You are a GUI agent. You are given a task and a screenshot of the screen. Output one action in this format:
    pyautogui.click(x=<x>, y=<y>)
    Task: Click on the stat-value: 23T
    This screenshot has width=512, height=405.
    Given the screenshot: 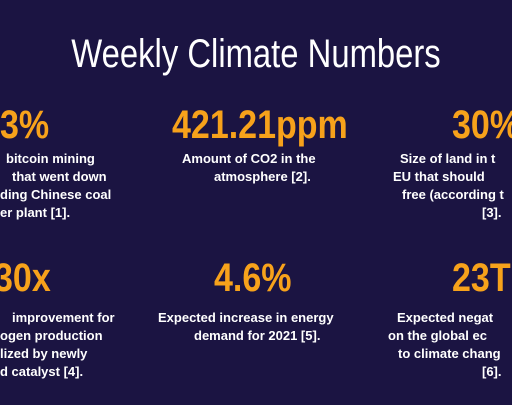 What is the action you would take?
    pyautogui.click(x=481, y=278)
    